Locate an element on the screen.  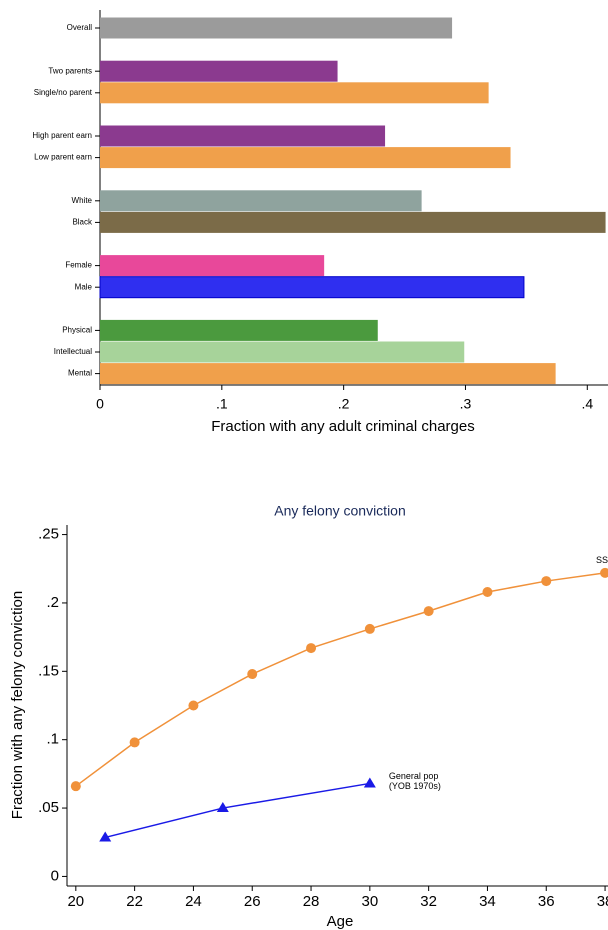
x-tick-label: 38 is located at coordinates (602, 901).